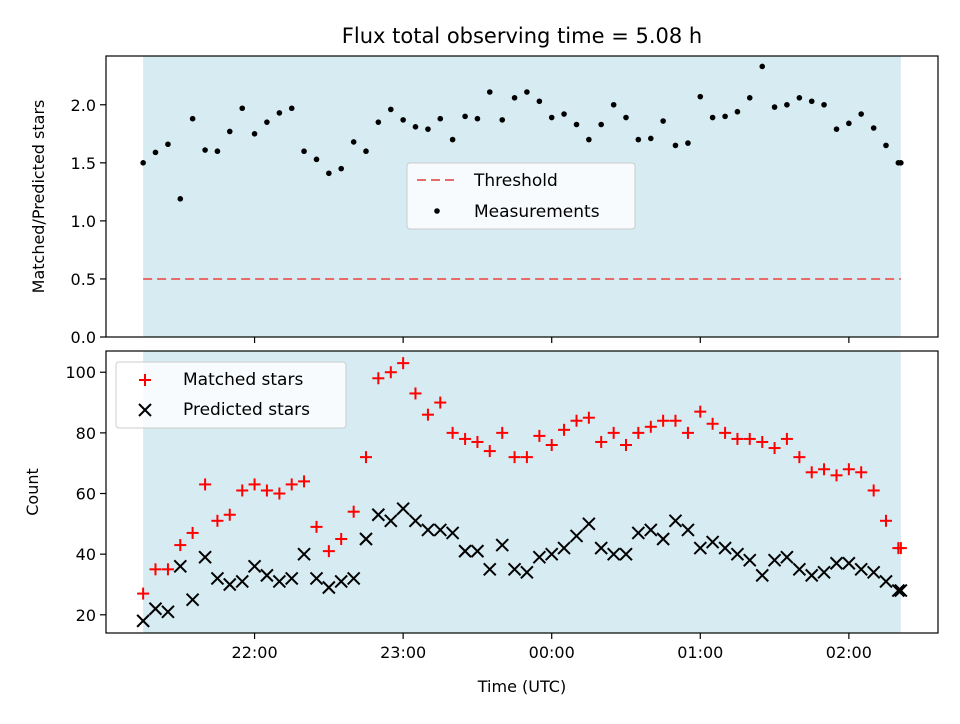 The height and width of the screenshot is (724, 960). Describe the element at coordinates (231, 395) in the screenshot. I see `count-legend: Matched stars Predicted stars` at that location.